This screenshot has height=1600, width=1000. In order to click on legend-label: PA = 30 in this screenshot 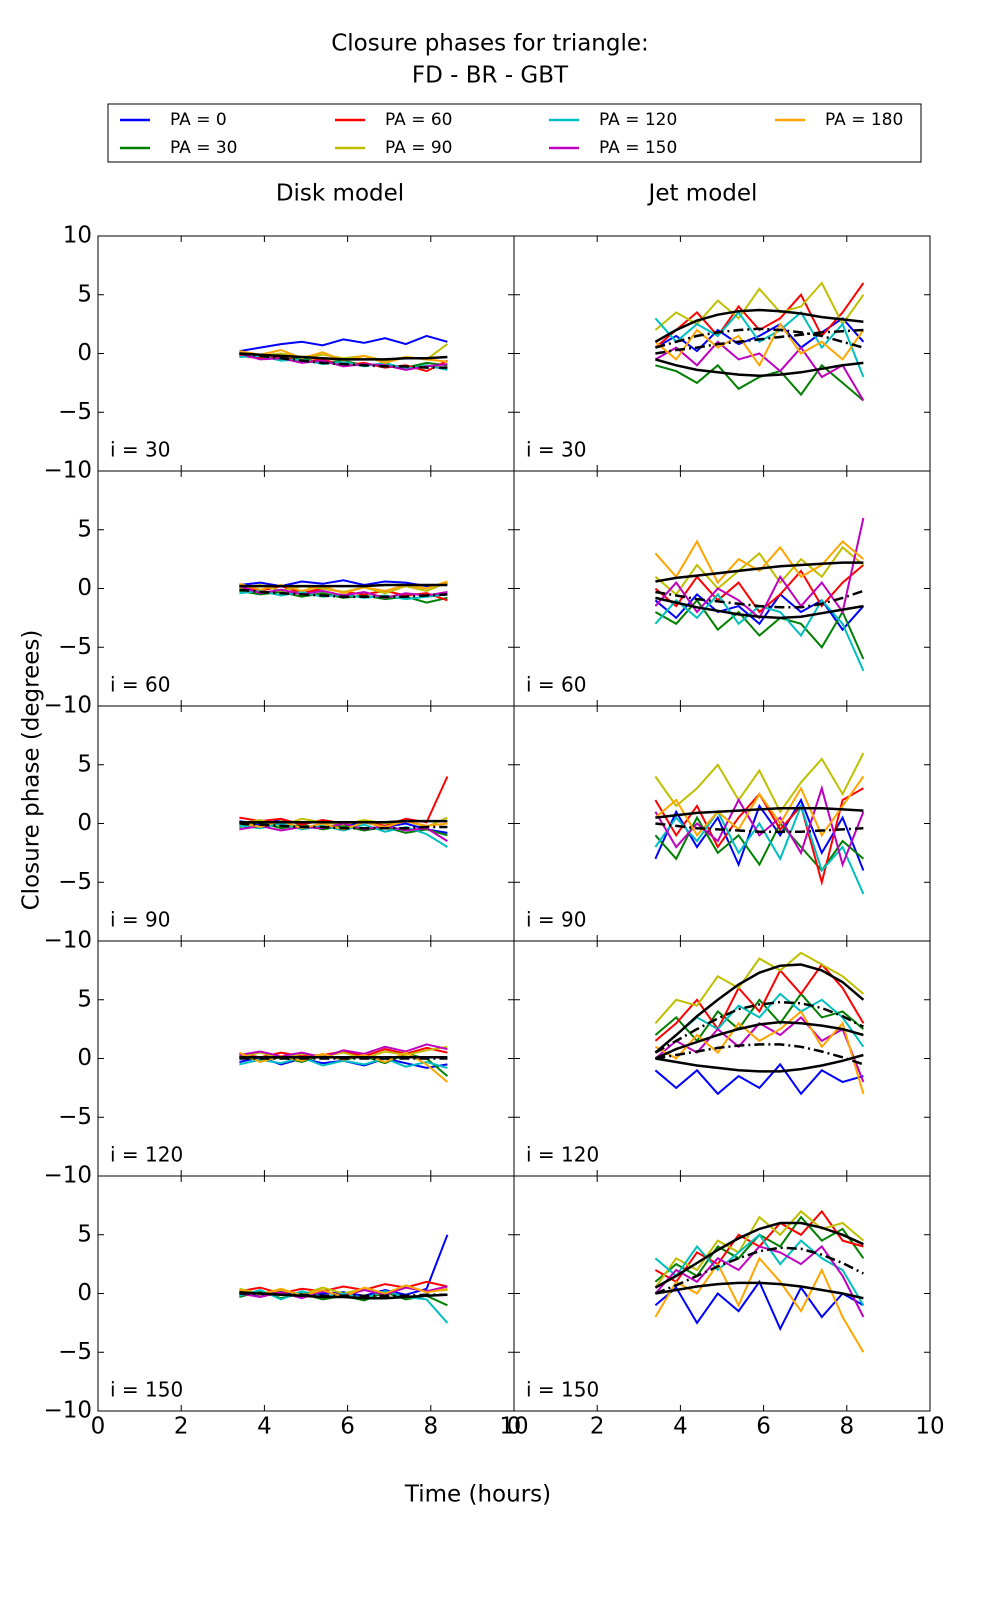, I will do `click(203, 148)`.